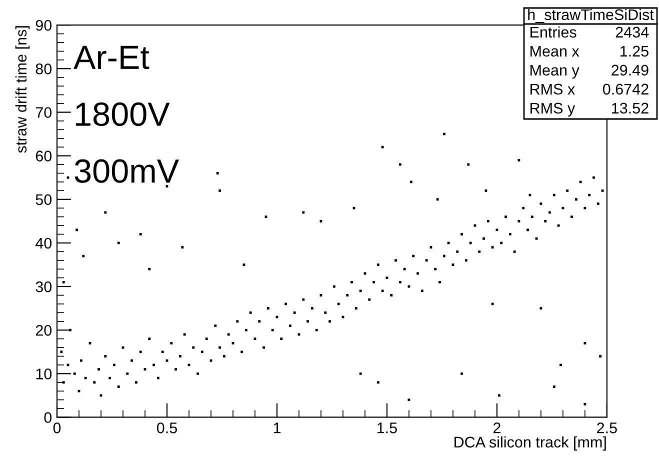 The width and height of the screenshot is (659, 456). I want to click on annotation: 1800V, so click(123, 114).